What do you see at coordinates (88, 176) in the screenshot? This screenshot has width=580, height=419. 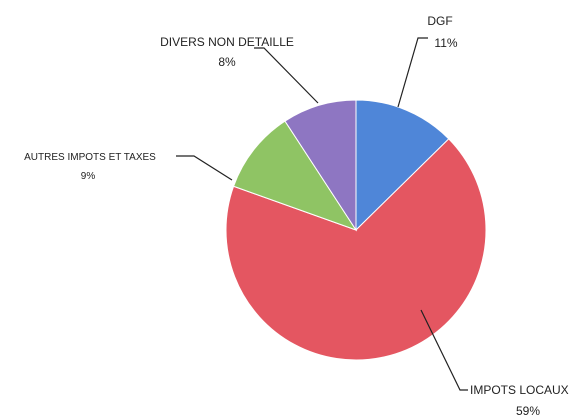 I see `label-autres-impots-value: 9%` at bounding box center [88, 176].